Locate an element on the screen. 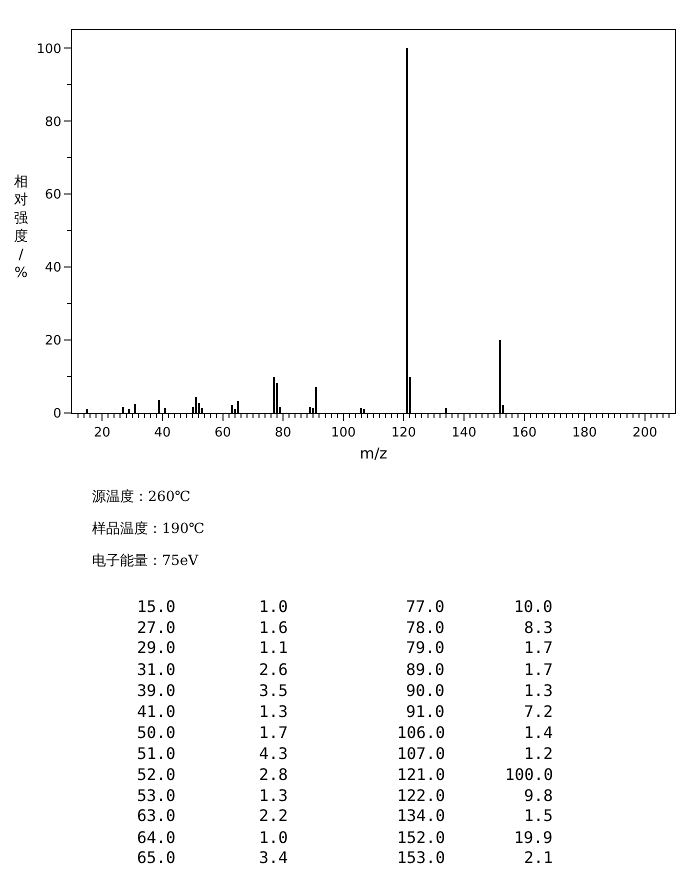 The image size is (696, 879). text: 64.0 is located at coordinates (156, 837).